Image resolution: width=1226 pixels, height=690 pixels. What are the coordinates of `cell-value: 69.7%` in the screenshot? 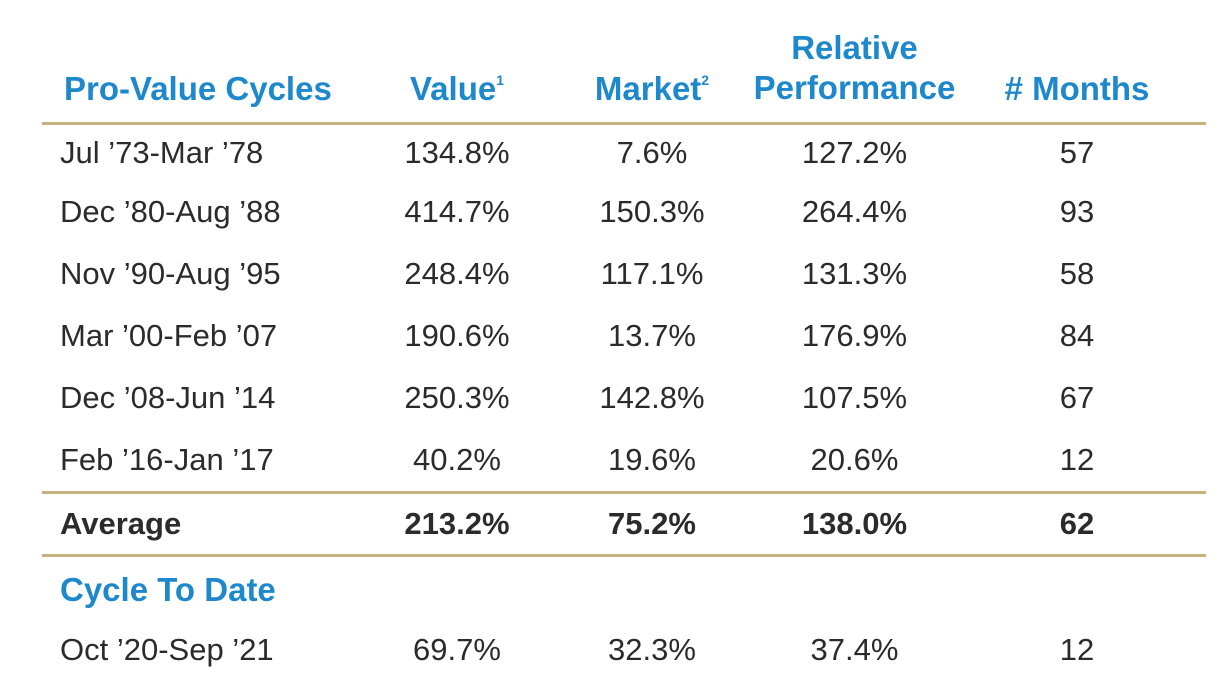 It's located at (457, 649).